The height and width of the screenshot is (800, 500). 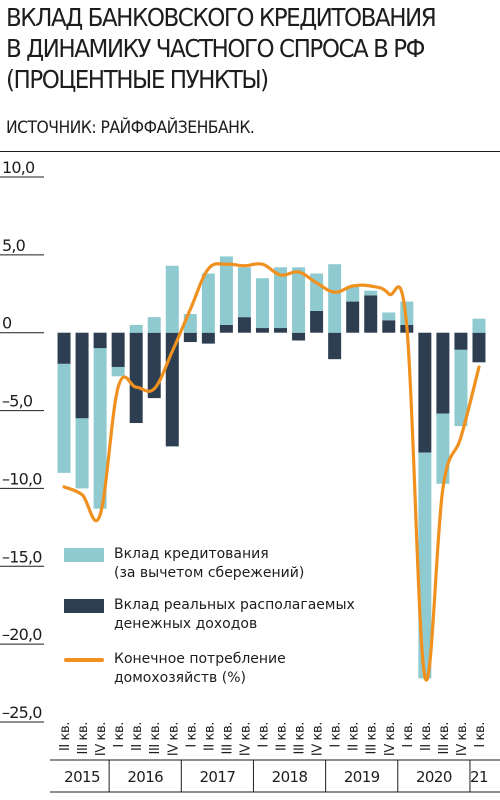 What do you see at coordinates (84, 555) in the screenshot?
I see `legend-swatch-credit` at bounding box center [84, 555].